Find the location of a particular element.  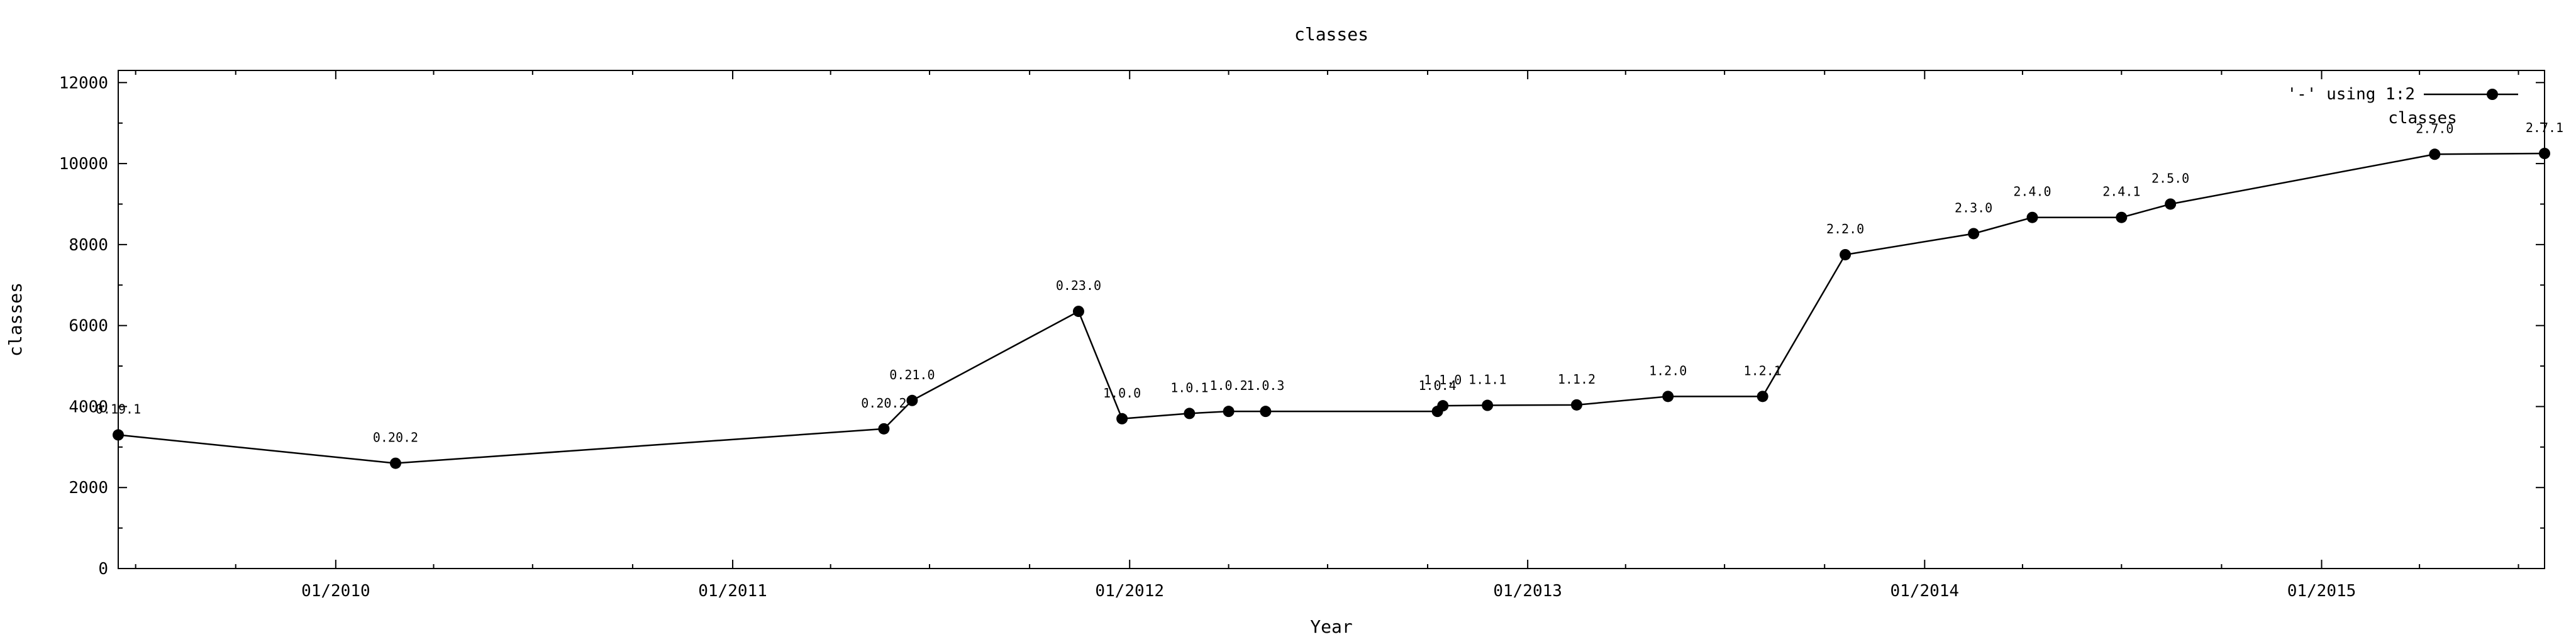

legend-point-sample is located at coordinates (2492, 94).